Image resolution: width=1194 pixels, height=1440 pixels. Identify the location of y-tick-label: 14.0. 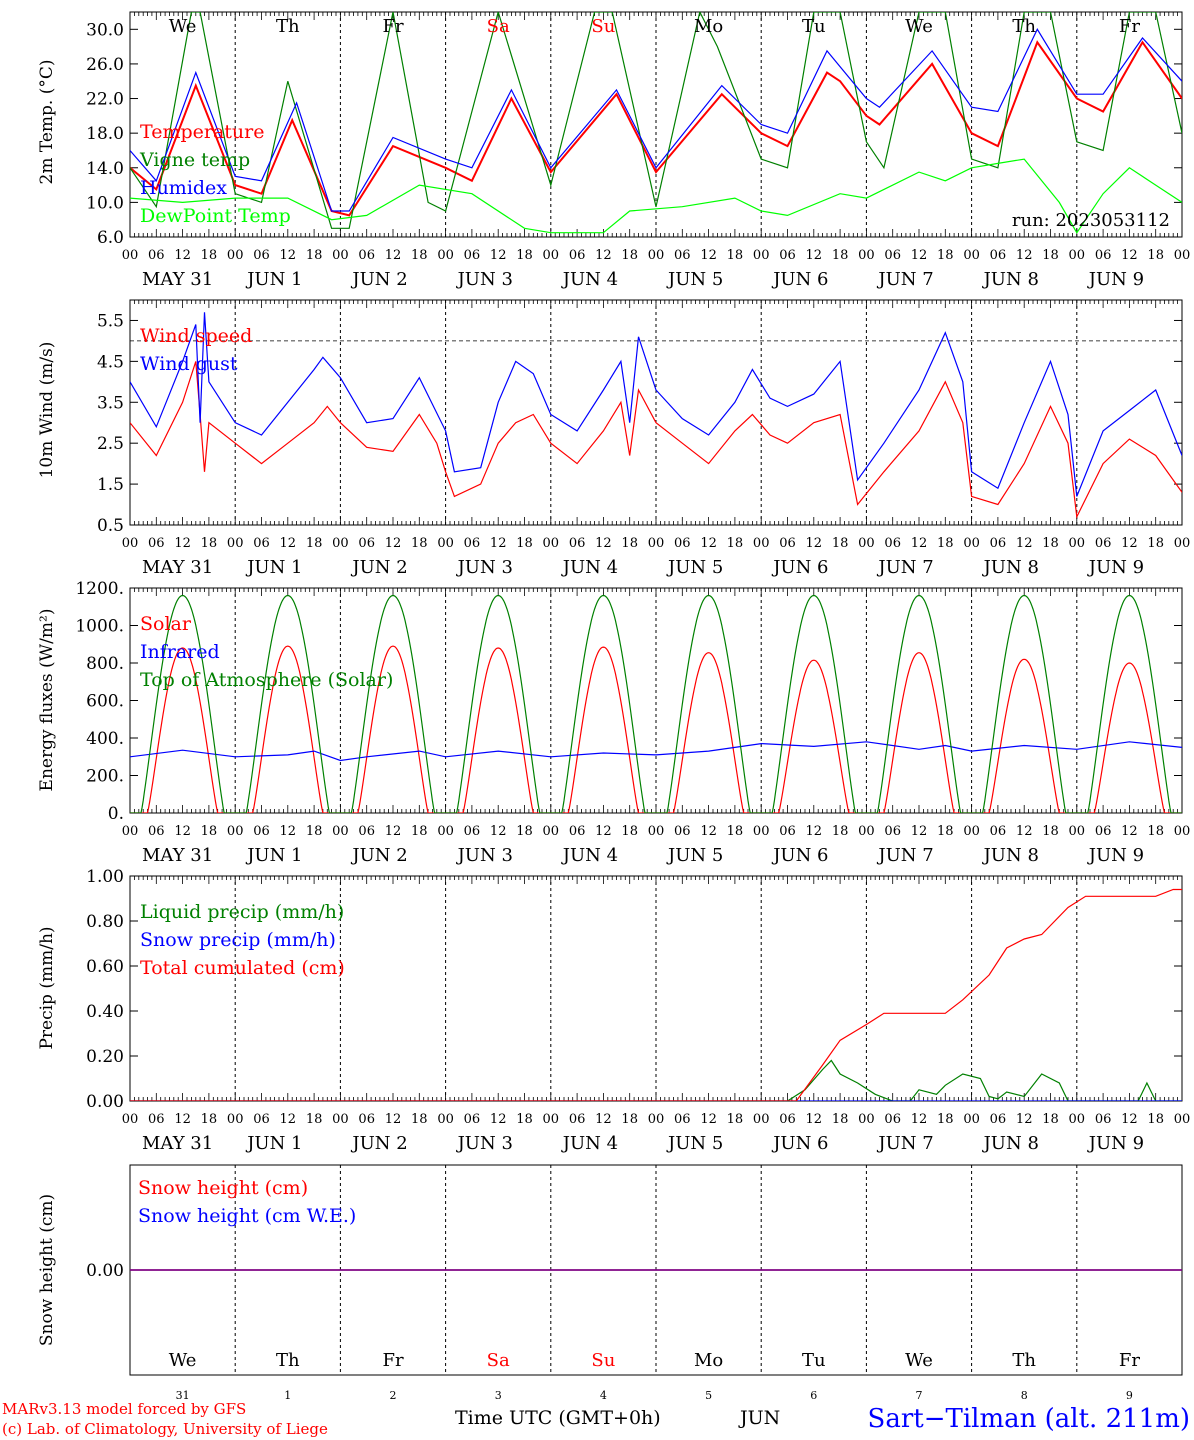
(105, 169).